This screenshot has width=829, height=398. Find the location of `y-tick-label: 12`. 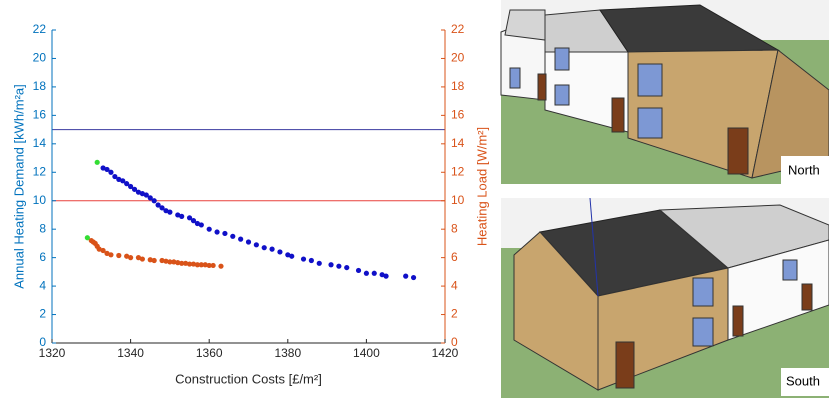

y-tick-label: 12 is located at coordinates (40, 171).